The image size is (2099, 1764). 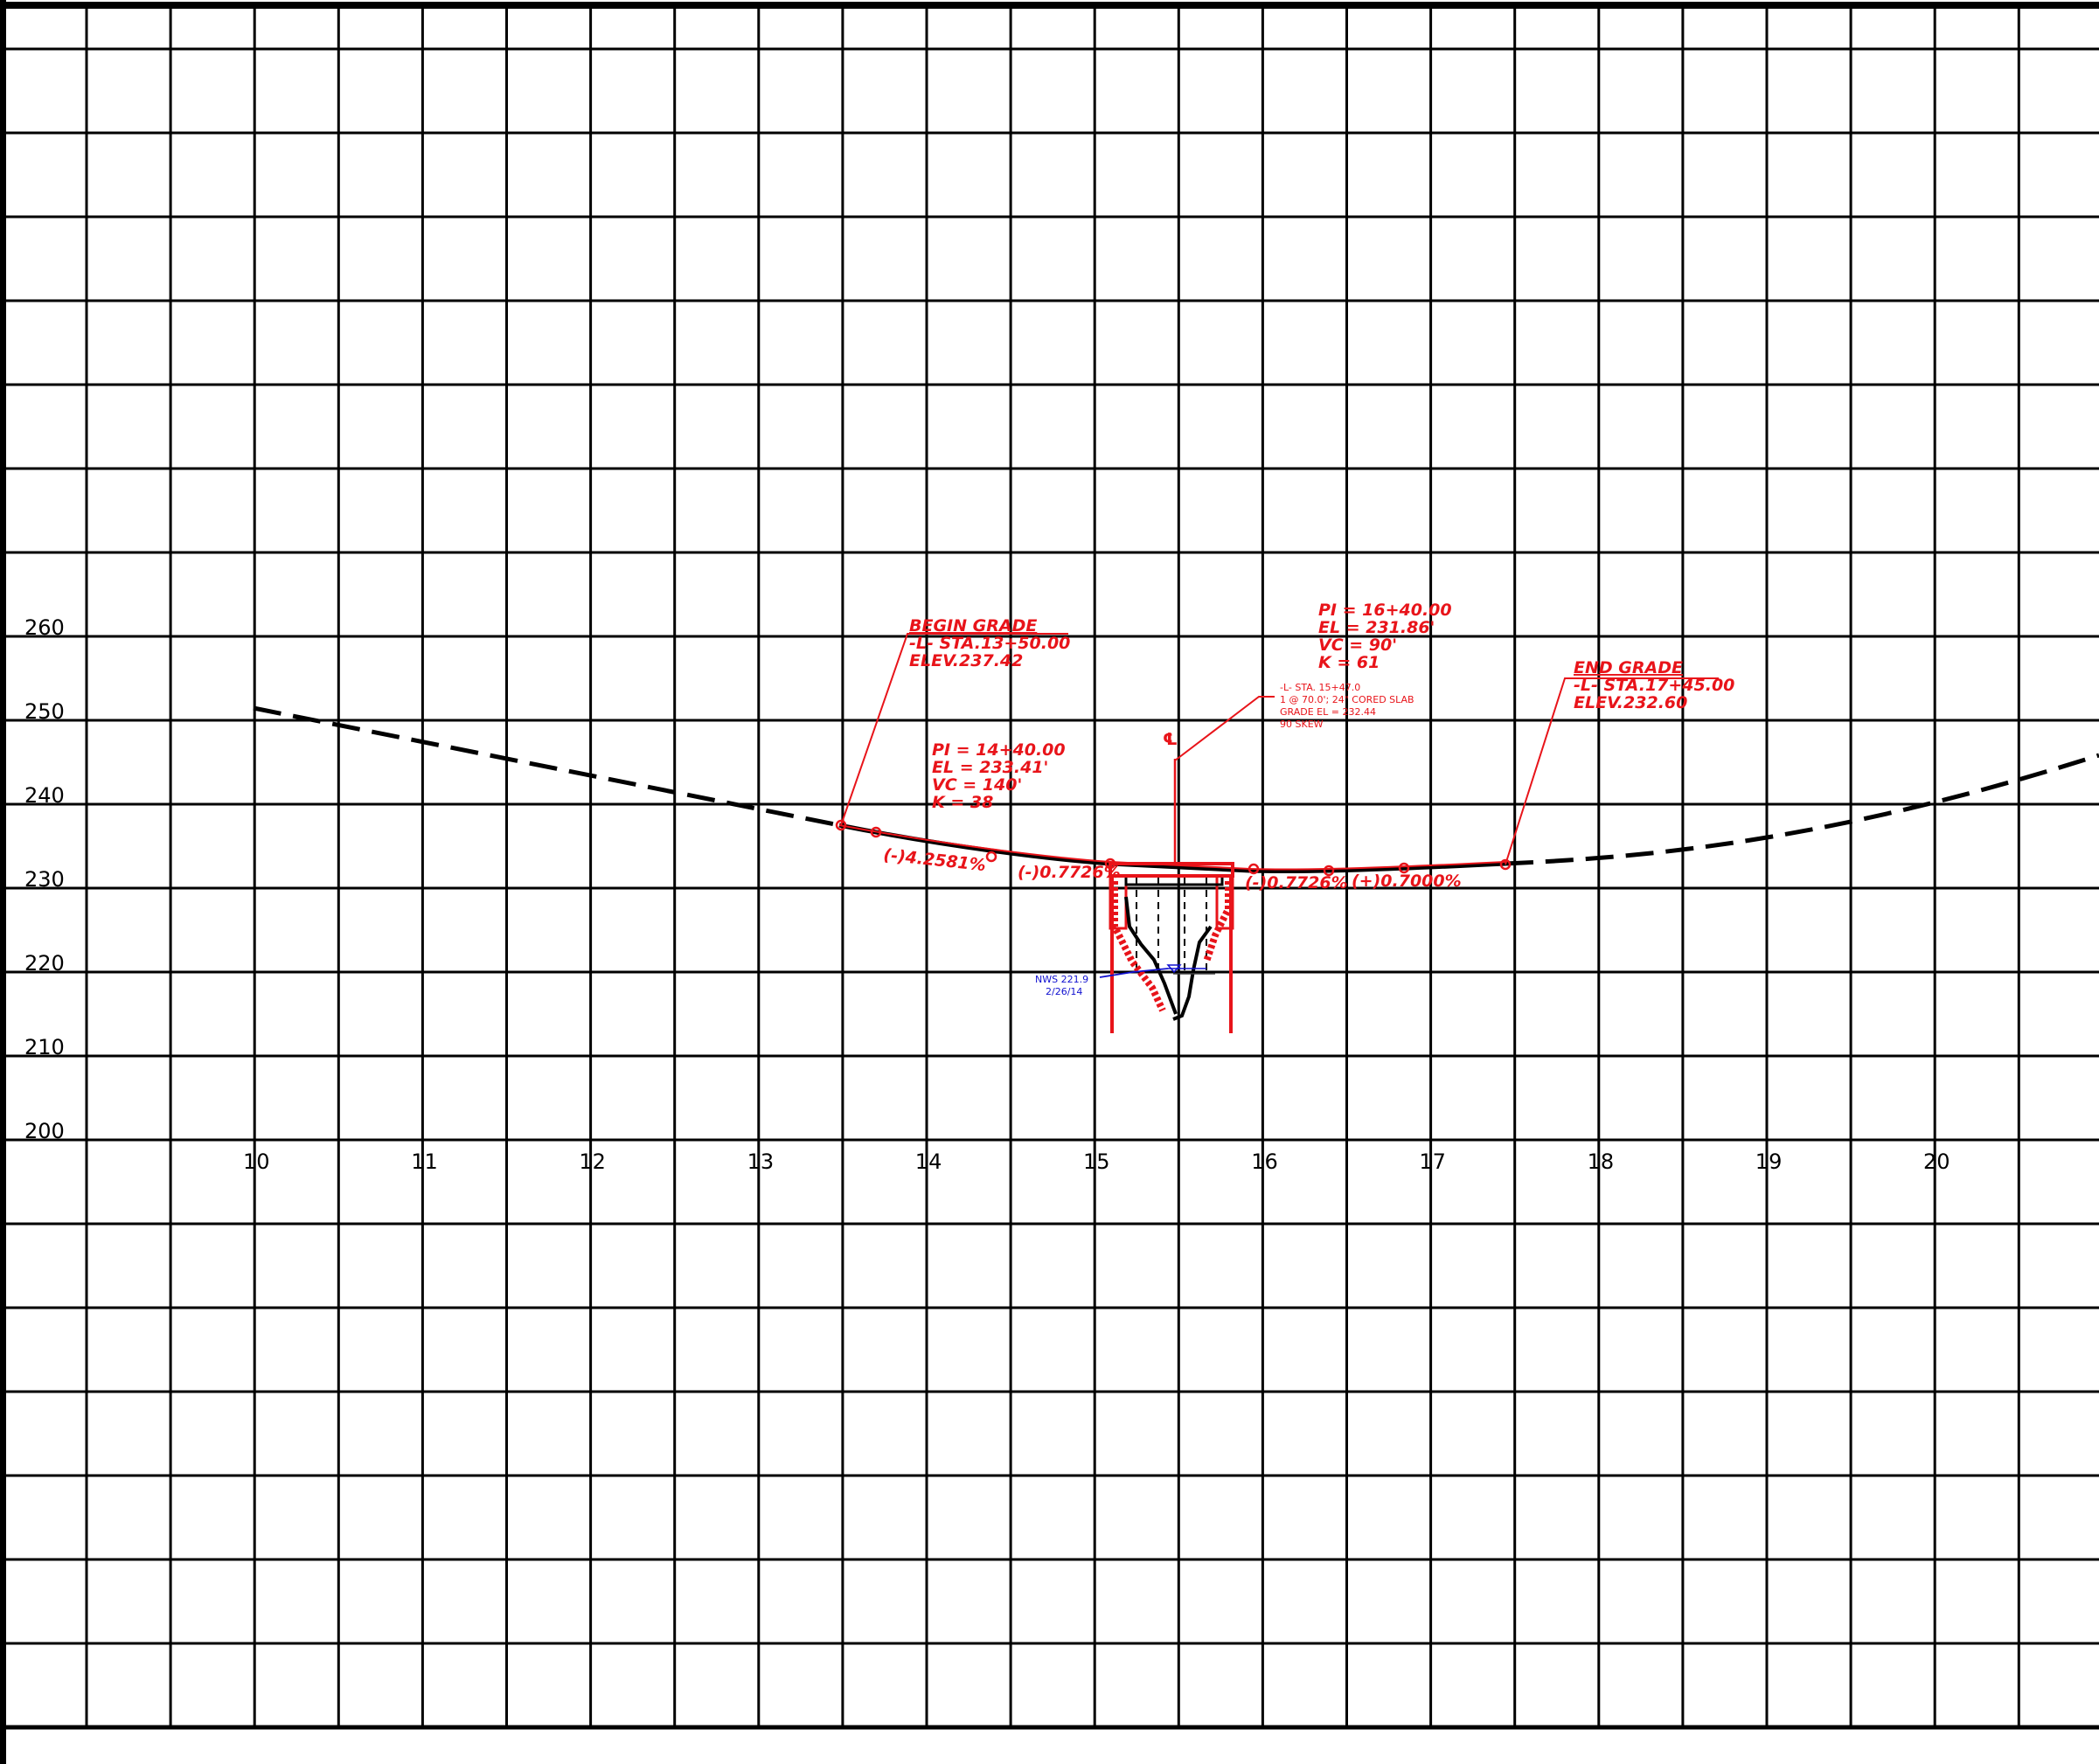 I want to click on pi-2-elevation: EL = 231.86', so click(x=1376, y=627).